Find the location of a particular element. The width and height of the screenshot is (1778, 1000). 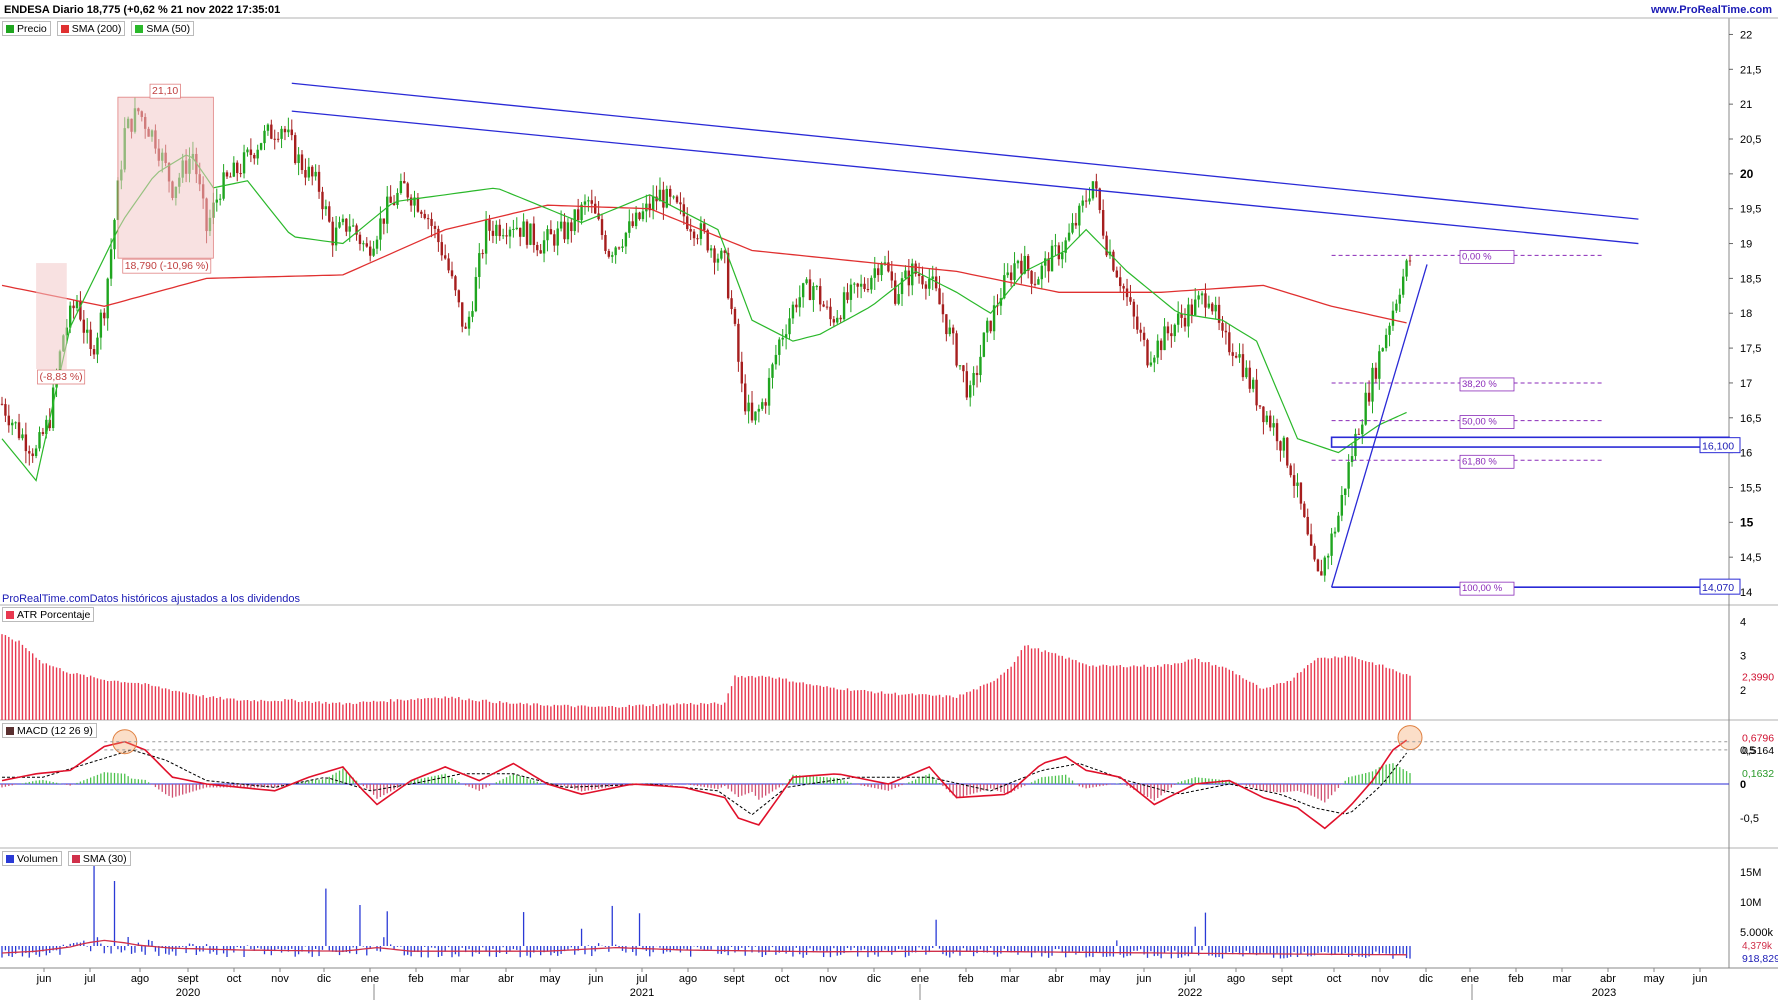

legend-sma50: SMA (50) is located at coordinates (163, 28).